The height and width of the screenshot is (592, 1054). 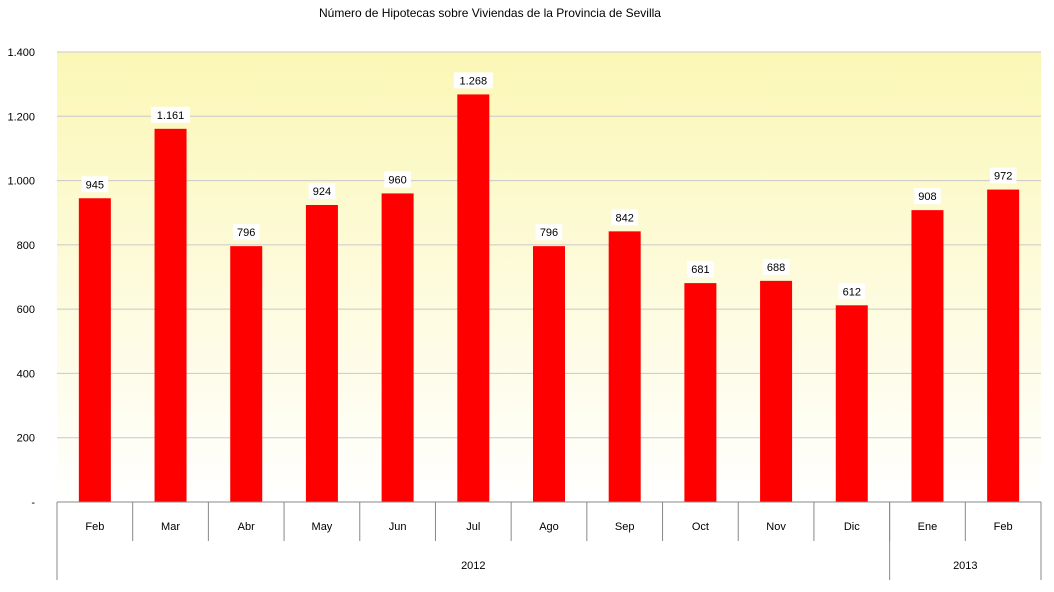 I want to click on x-category-label: May, so click(x=322, y=527).